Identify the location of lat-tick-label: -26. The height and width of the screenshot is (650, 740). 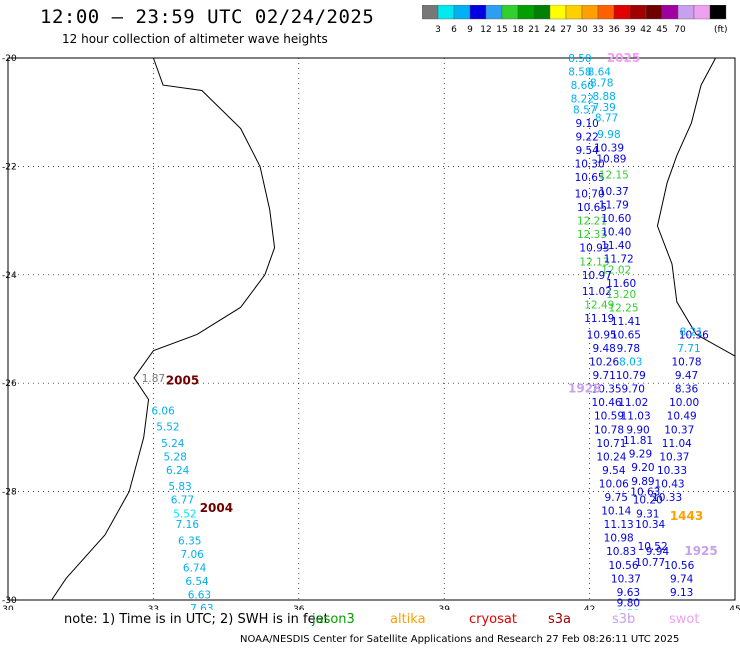
(9, 384).